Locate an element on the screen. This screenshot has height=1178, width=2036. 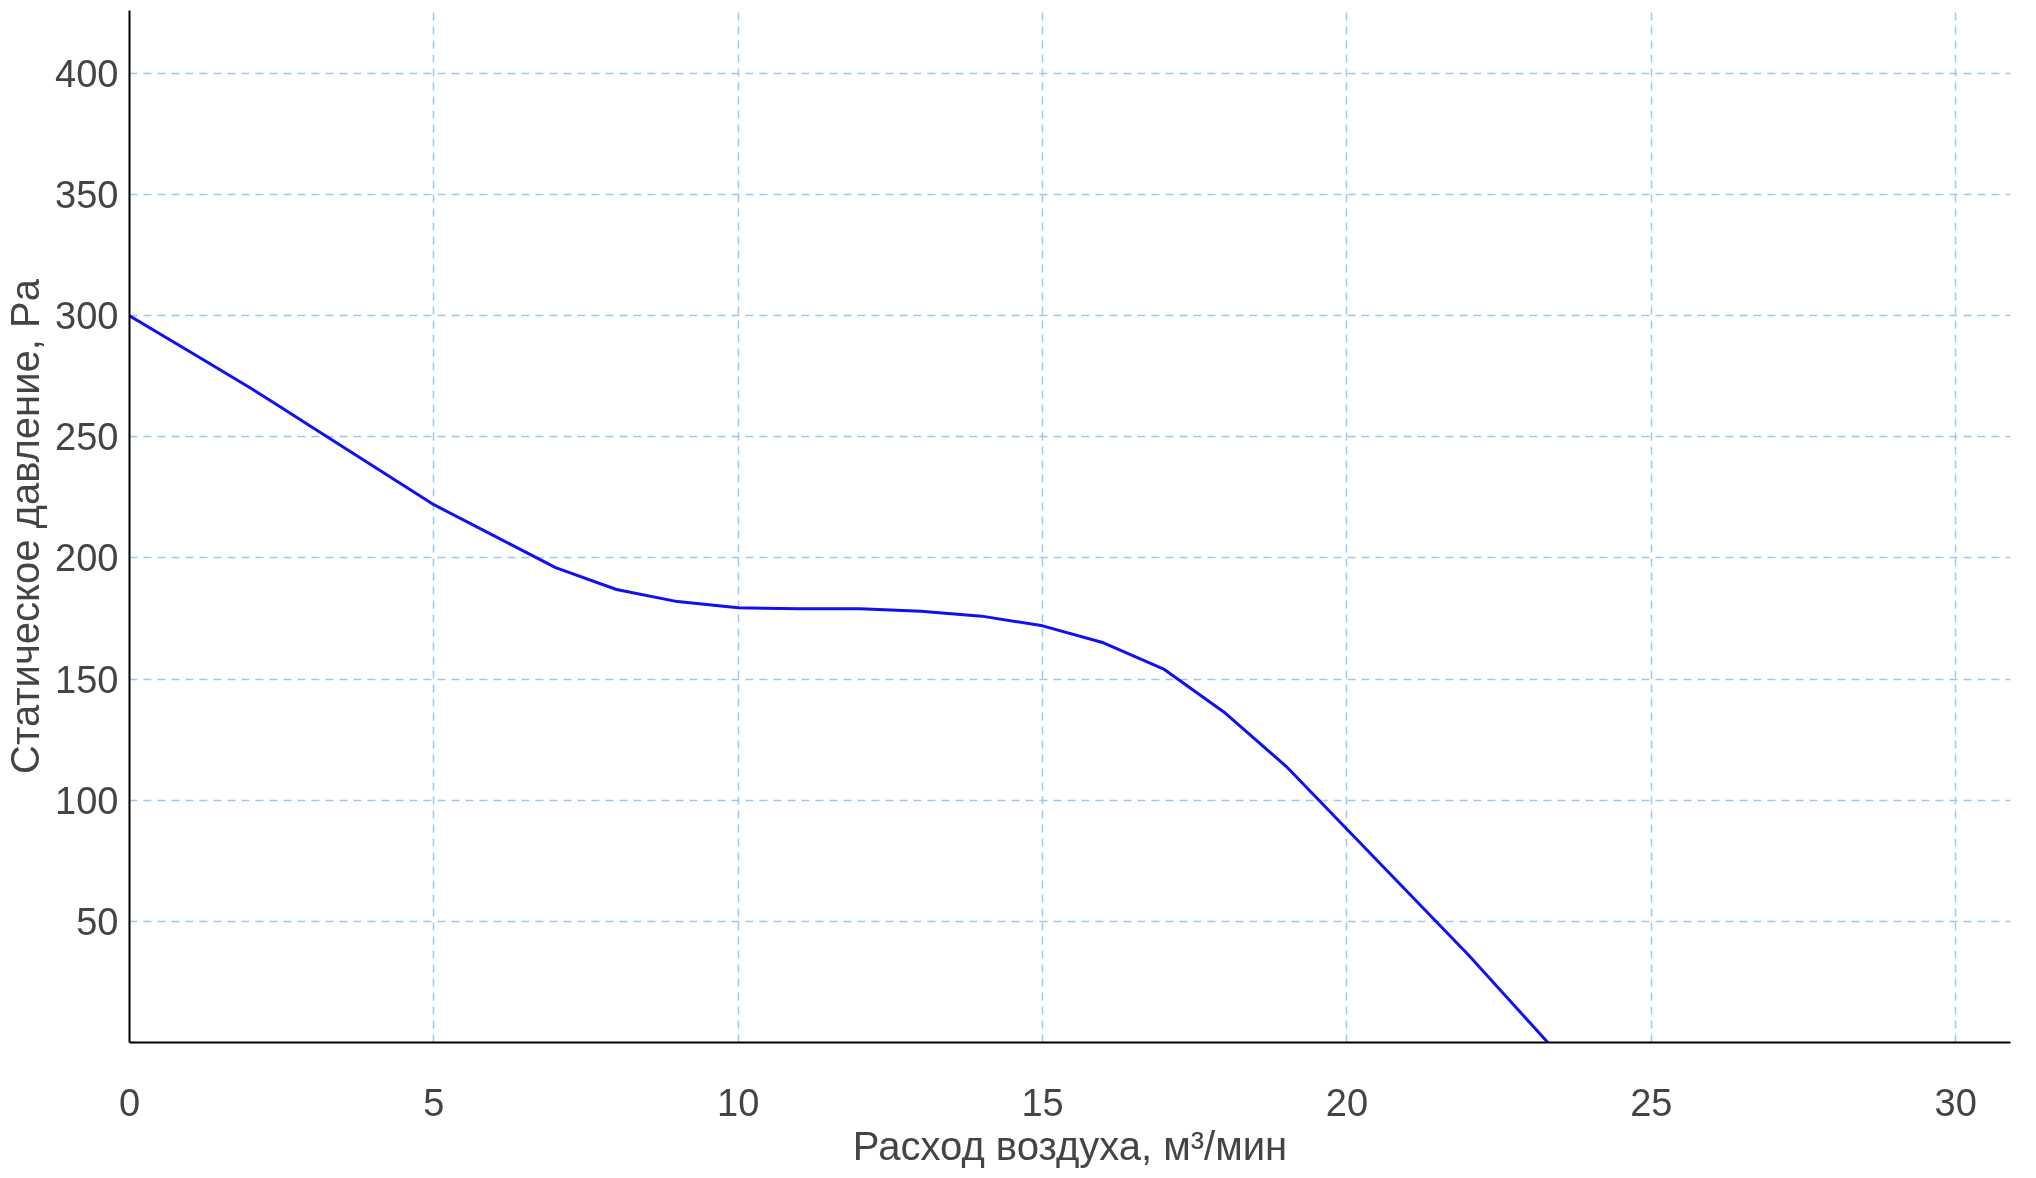
y-tick-label: 250 is located at coordinates (87, 437).